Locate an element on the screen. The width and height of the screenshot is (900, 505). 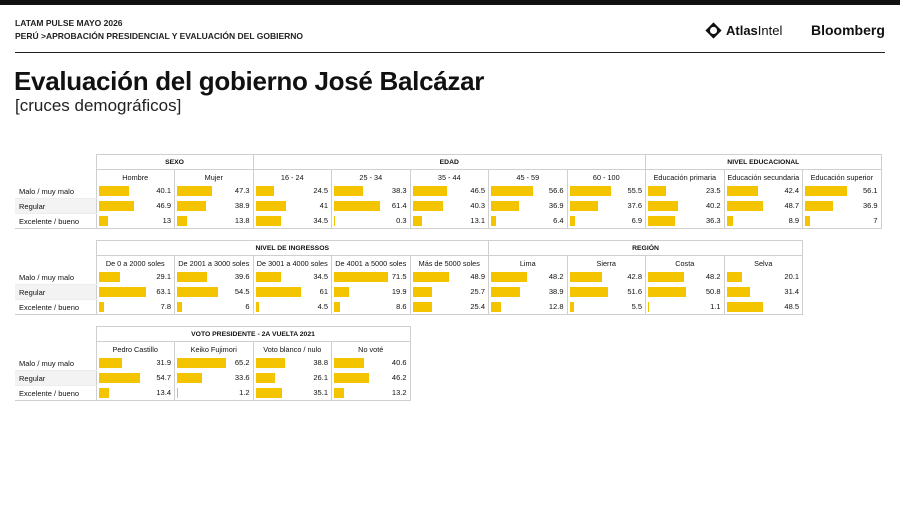
value-label: 40.6 is located at coordinates (399, 363).